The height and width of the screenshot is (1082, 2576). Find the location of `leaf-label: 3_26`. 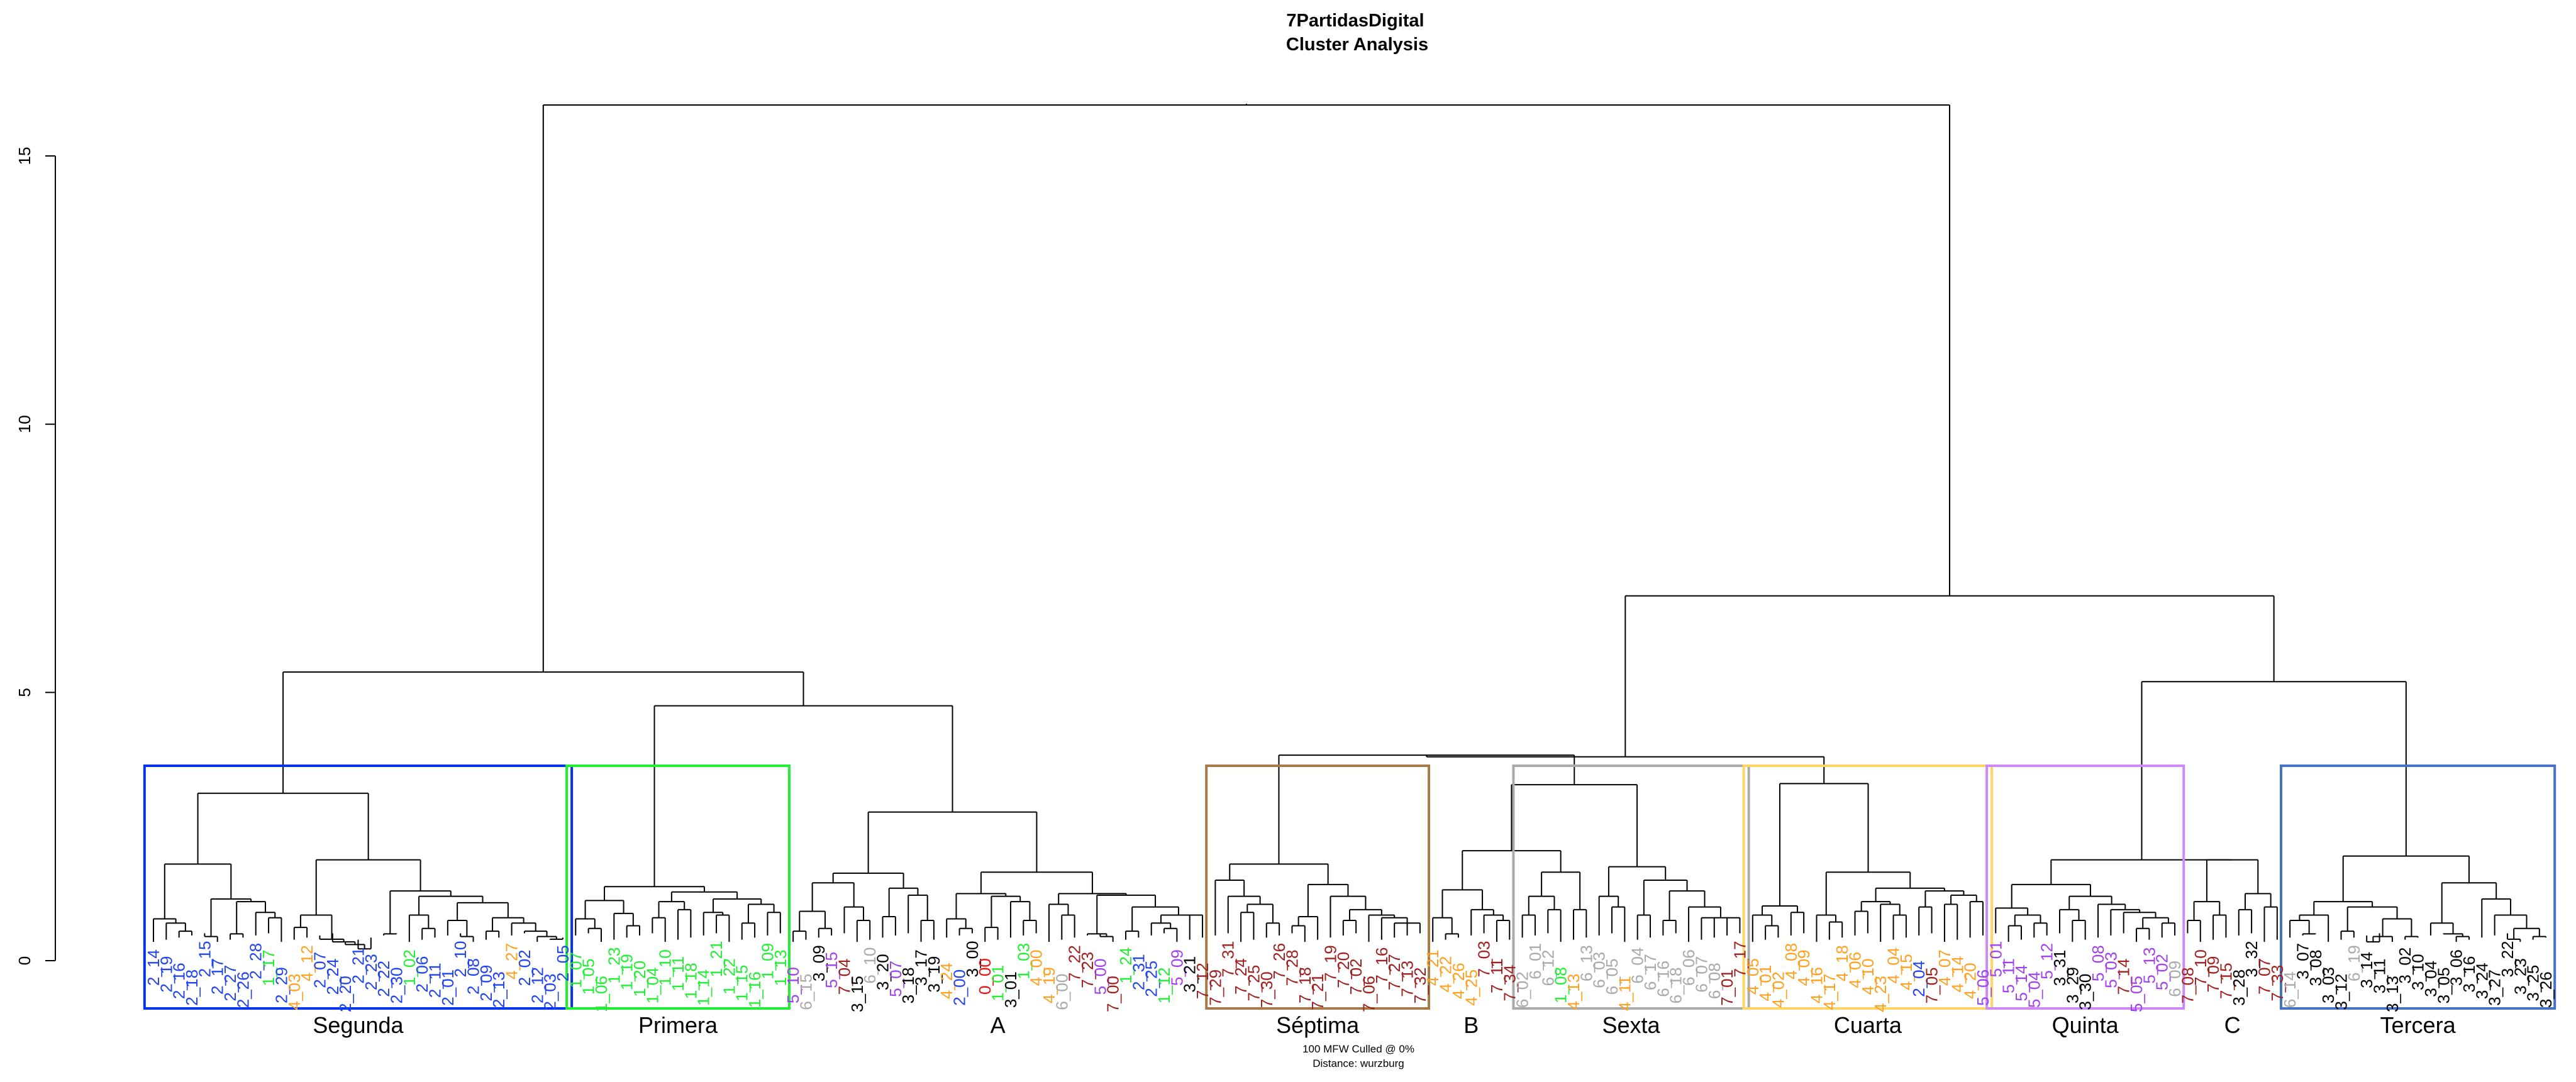

leaf-label: 3_26 is located at coordinates (2545, 989).